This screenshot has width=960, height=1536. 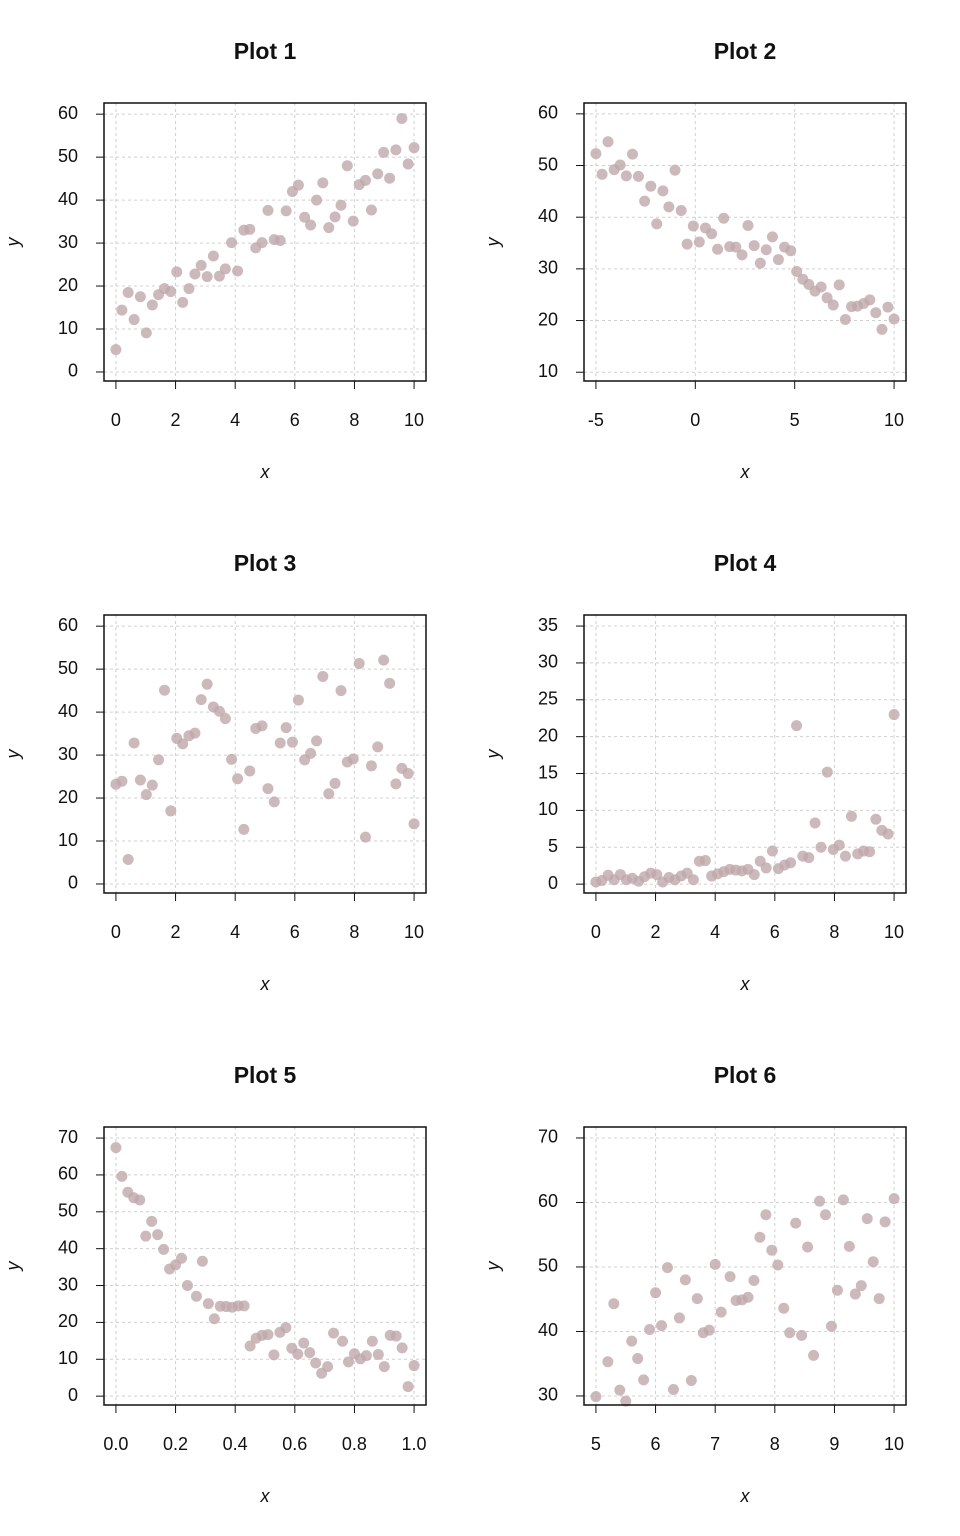 I want to click on chart-title: Plot 2, so click(x=745, y=51).